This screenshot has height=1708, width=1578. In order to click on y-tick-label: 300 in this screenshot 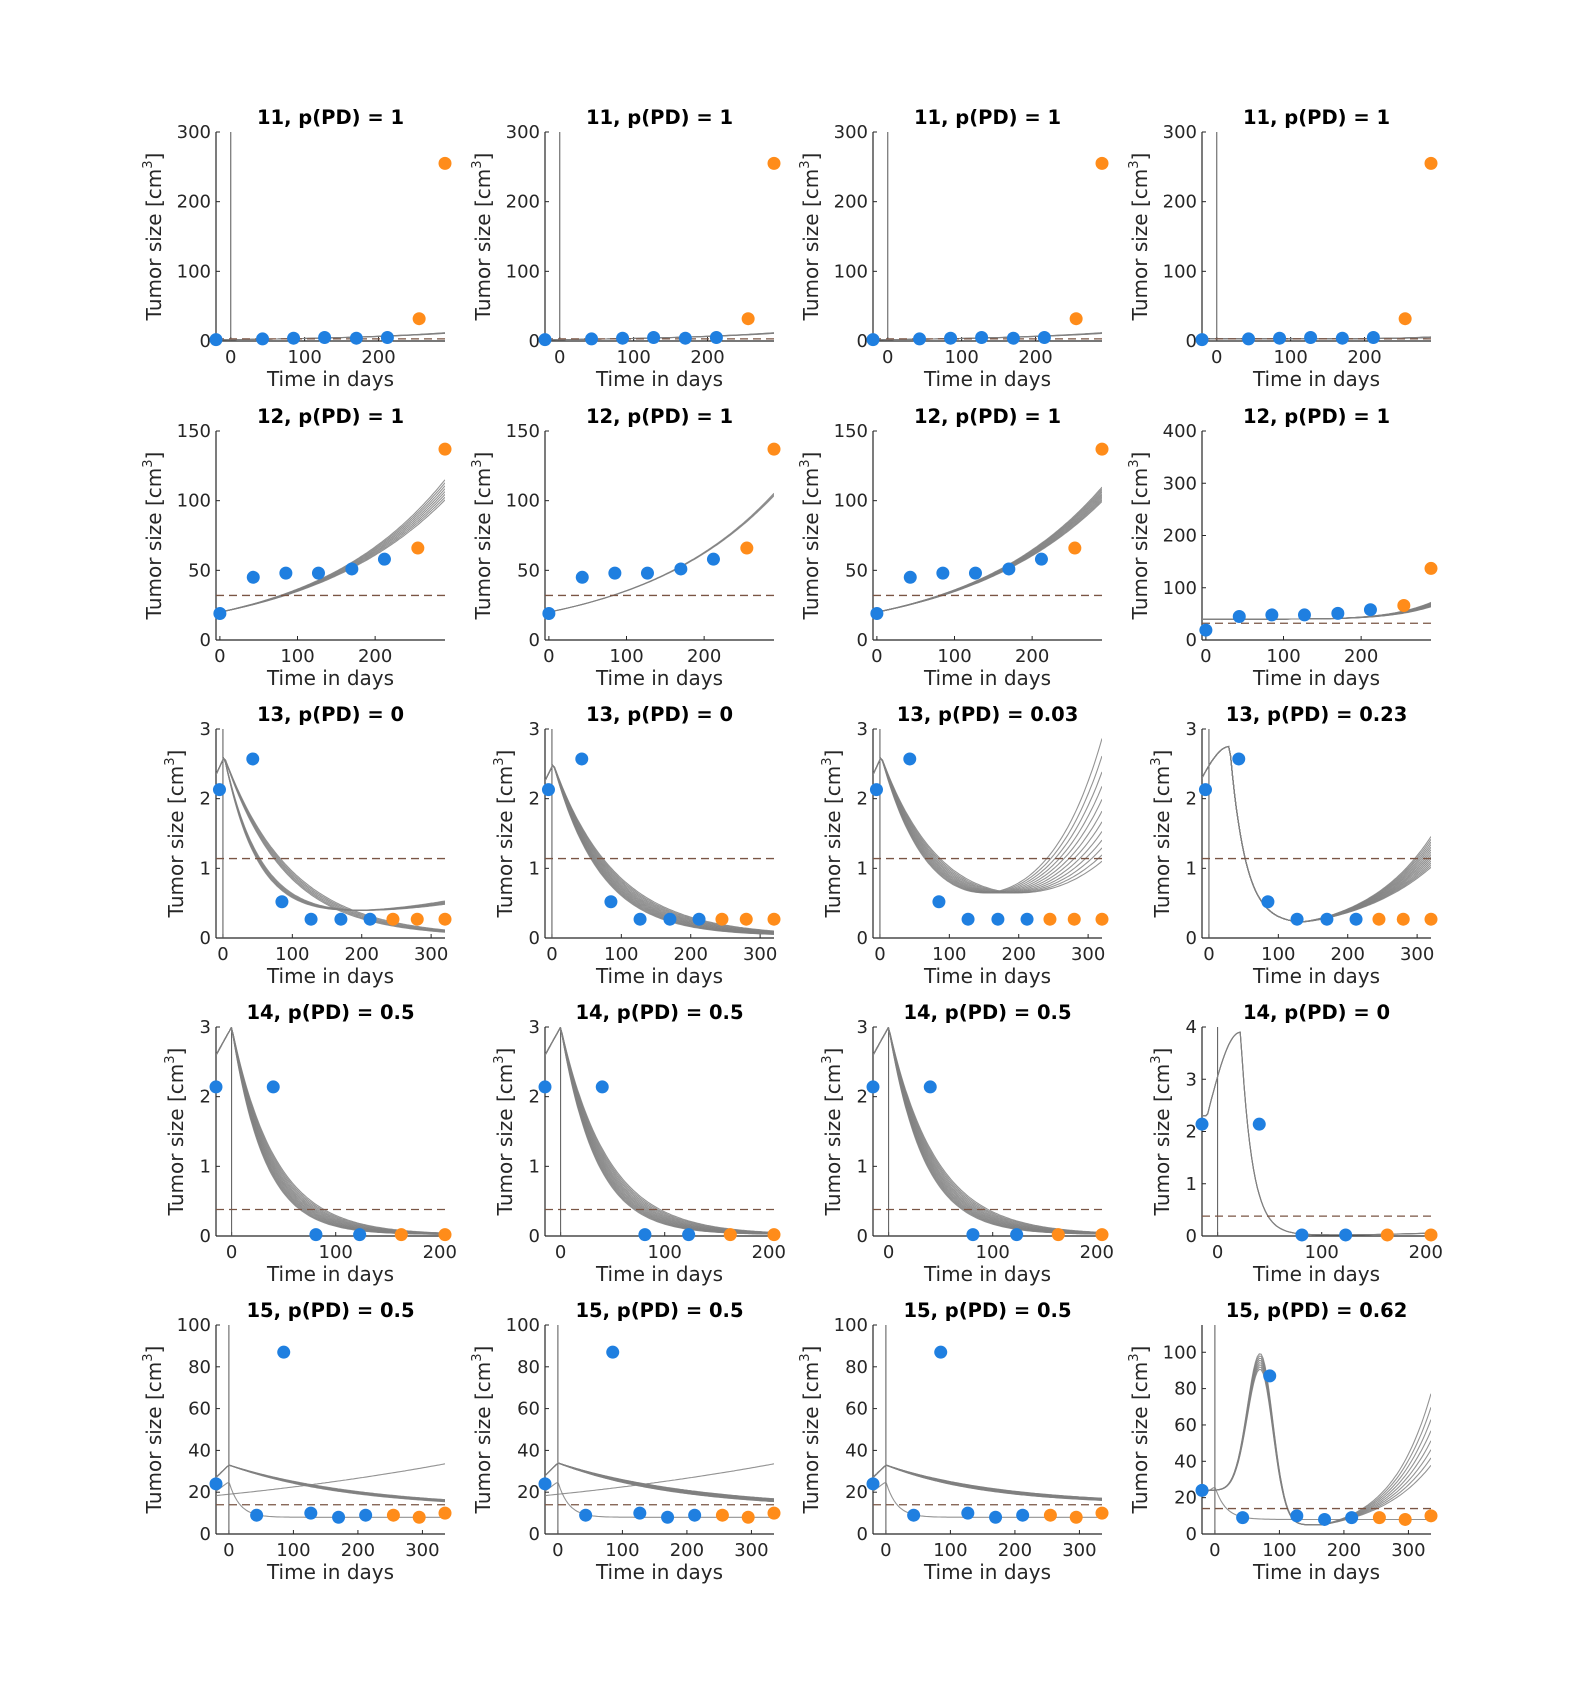, I will do `click(1180, 483)`.